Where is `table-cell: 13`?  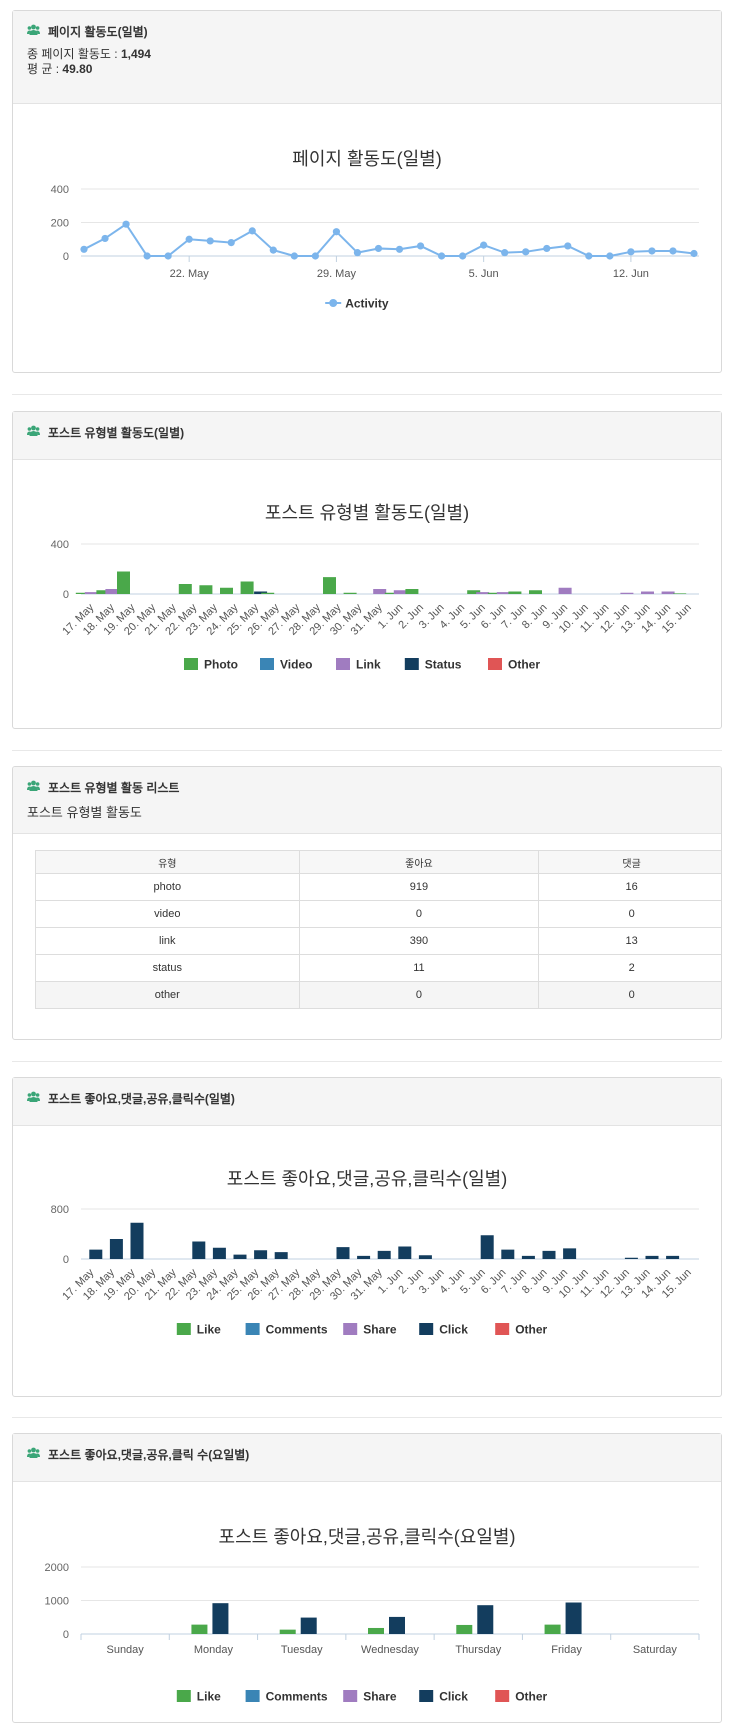
table-cell: 13 is located at coordinates (629, 941).